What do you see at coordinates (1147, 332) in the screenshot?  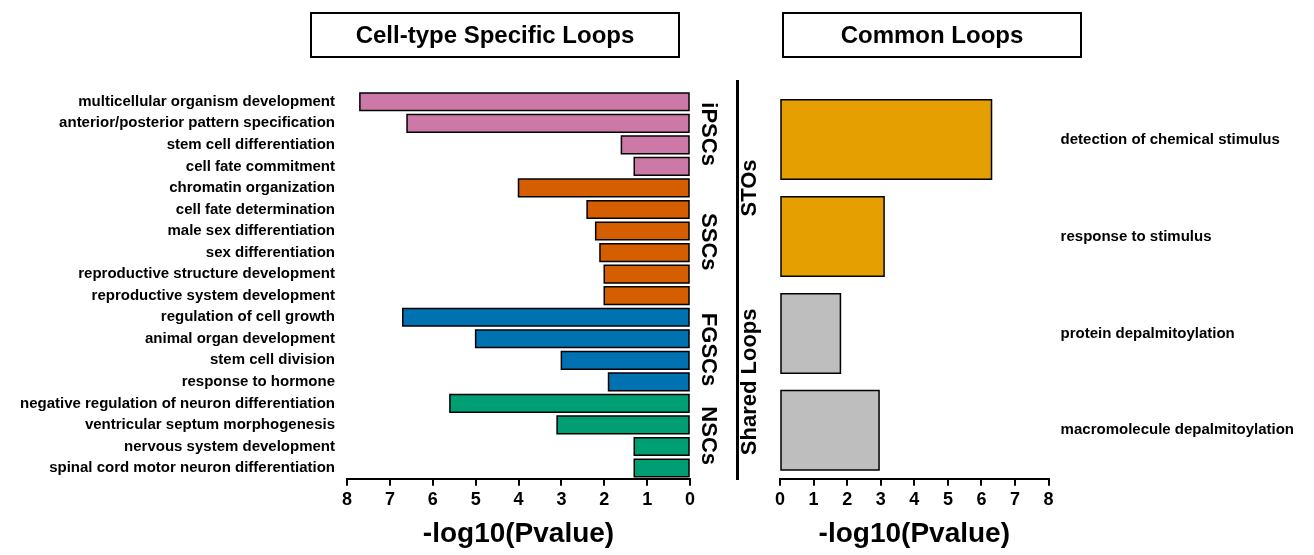 I see `y-tick-label: protein depalmitoylation` at bounding box center [1147, 332].